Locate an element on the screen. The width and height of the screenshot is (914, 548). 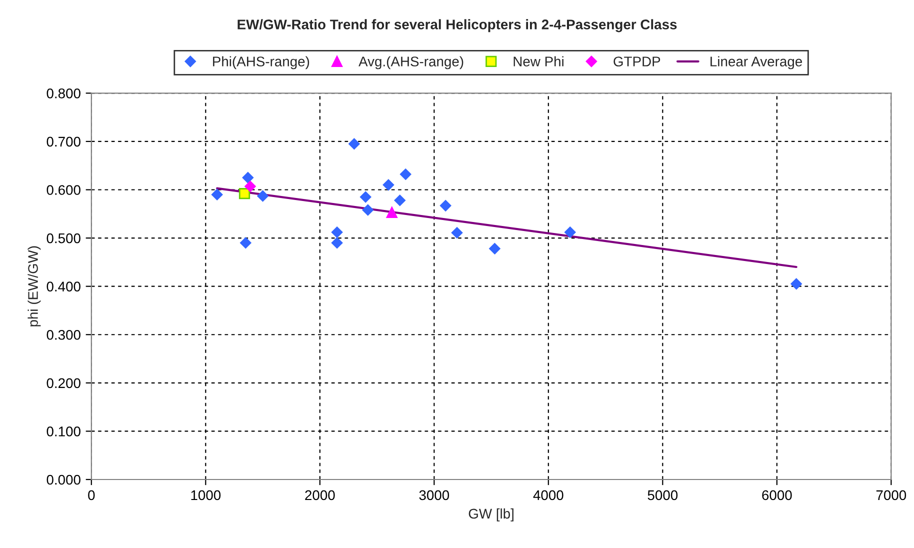
legend-label: New Phi is located at coordinates (539, 61).